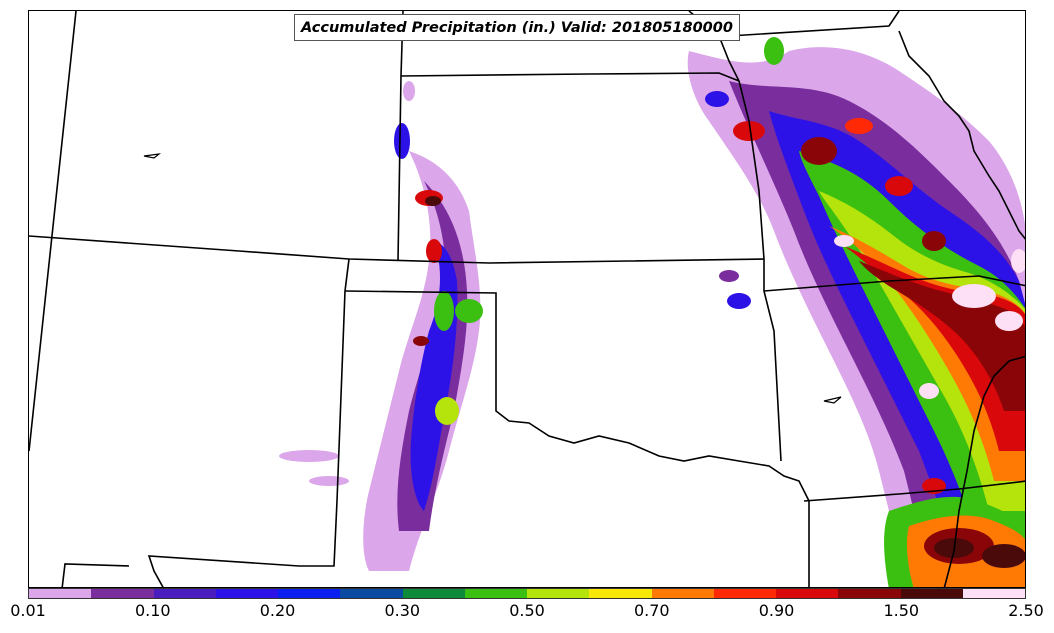  Describe the element at coordinates (651, 610) in the screenshot. I see `colorbar-tick-label: 0.70` at that location.